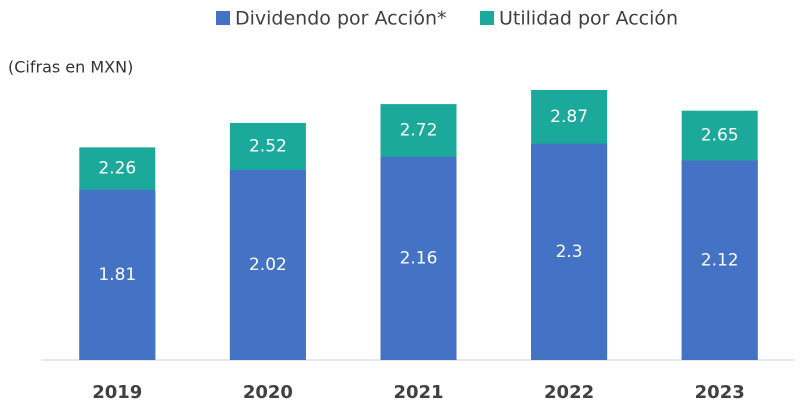  Describe the element at coordinates (588, 19) in the screenshot. I see `legend-label: Utilidad por Acción` at that location.